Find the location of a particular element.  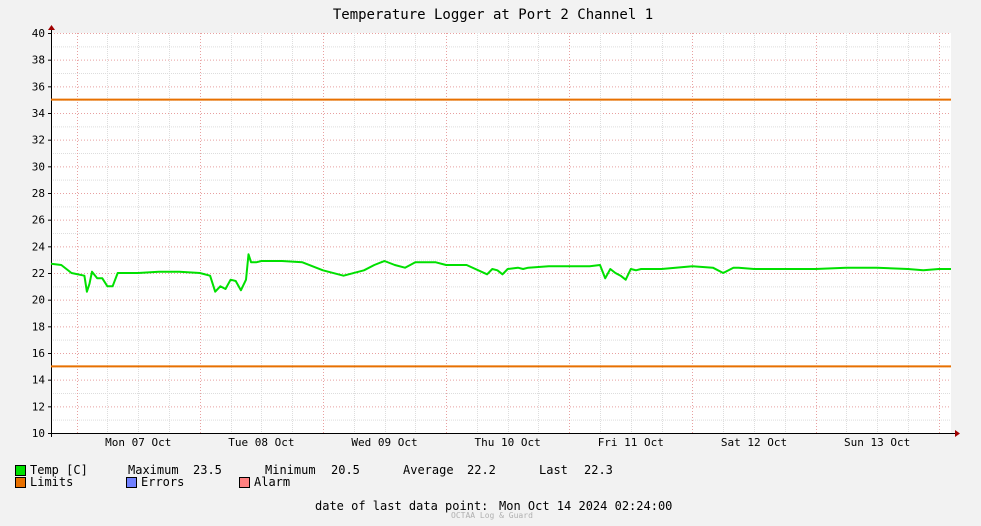

alarm-swatch is located at coordinates (244, 482).